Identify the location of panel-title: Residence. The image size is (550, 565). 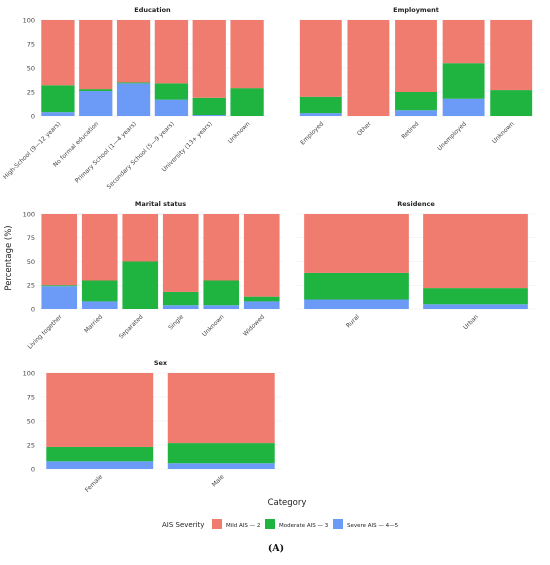
(416, 204).